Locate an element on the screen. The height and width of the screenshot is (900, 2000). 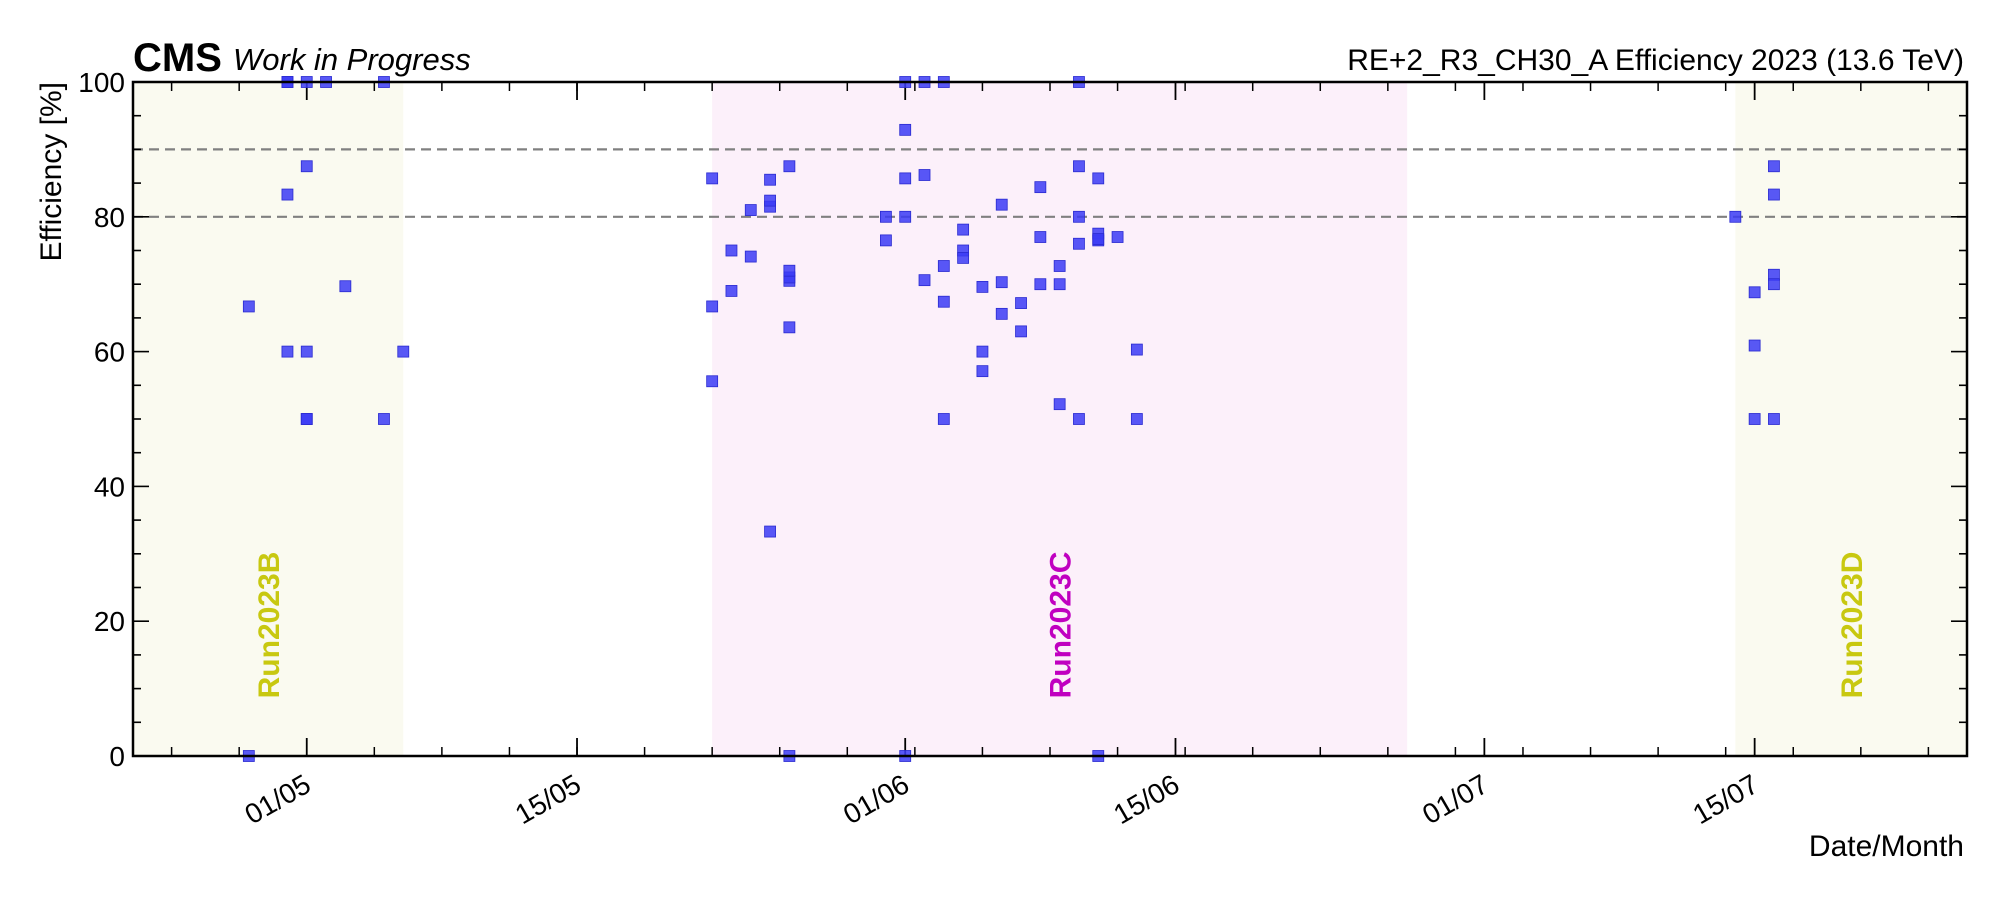
x-axis-label: Date/Month is located at coordinates (1886, 846).